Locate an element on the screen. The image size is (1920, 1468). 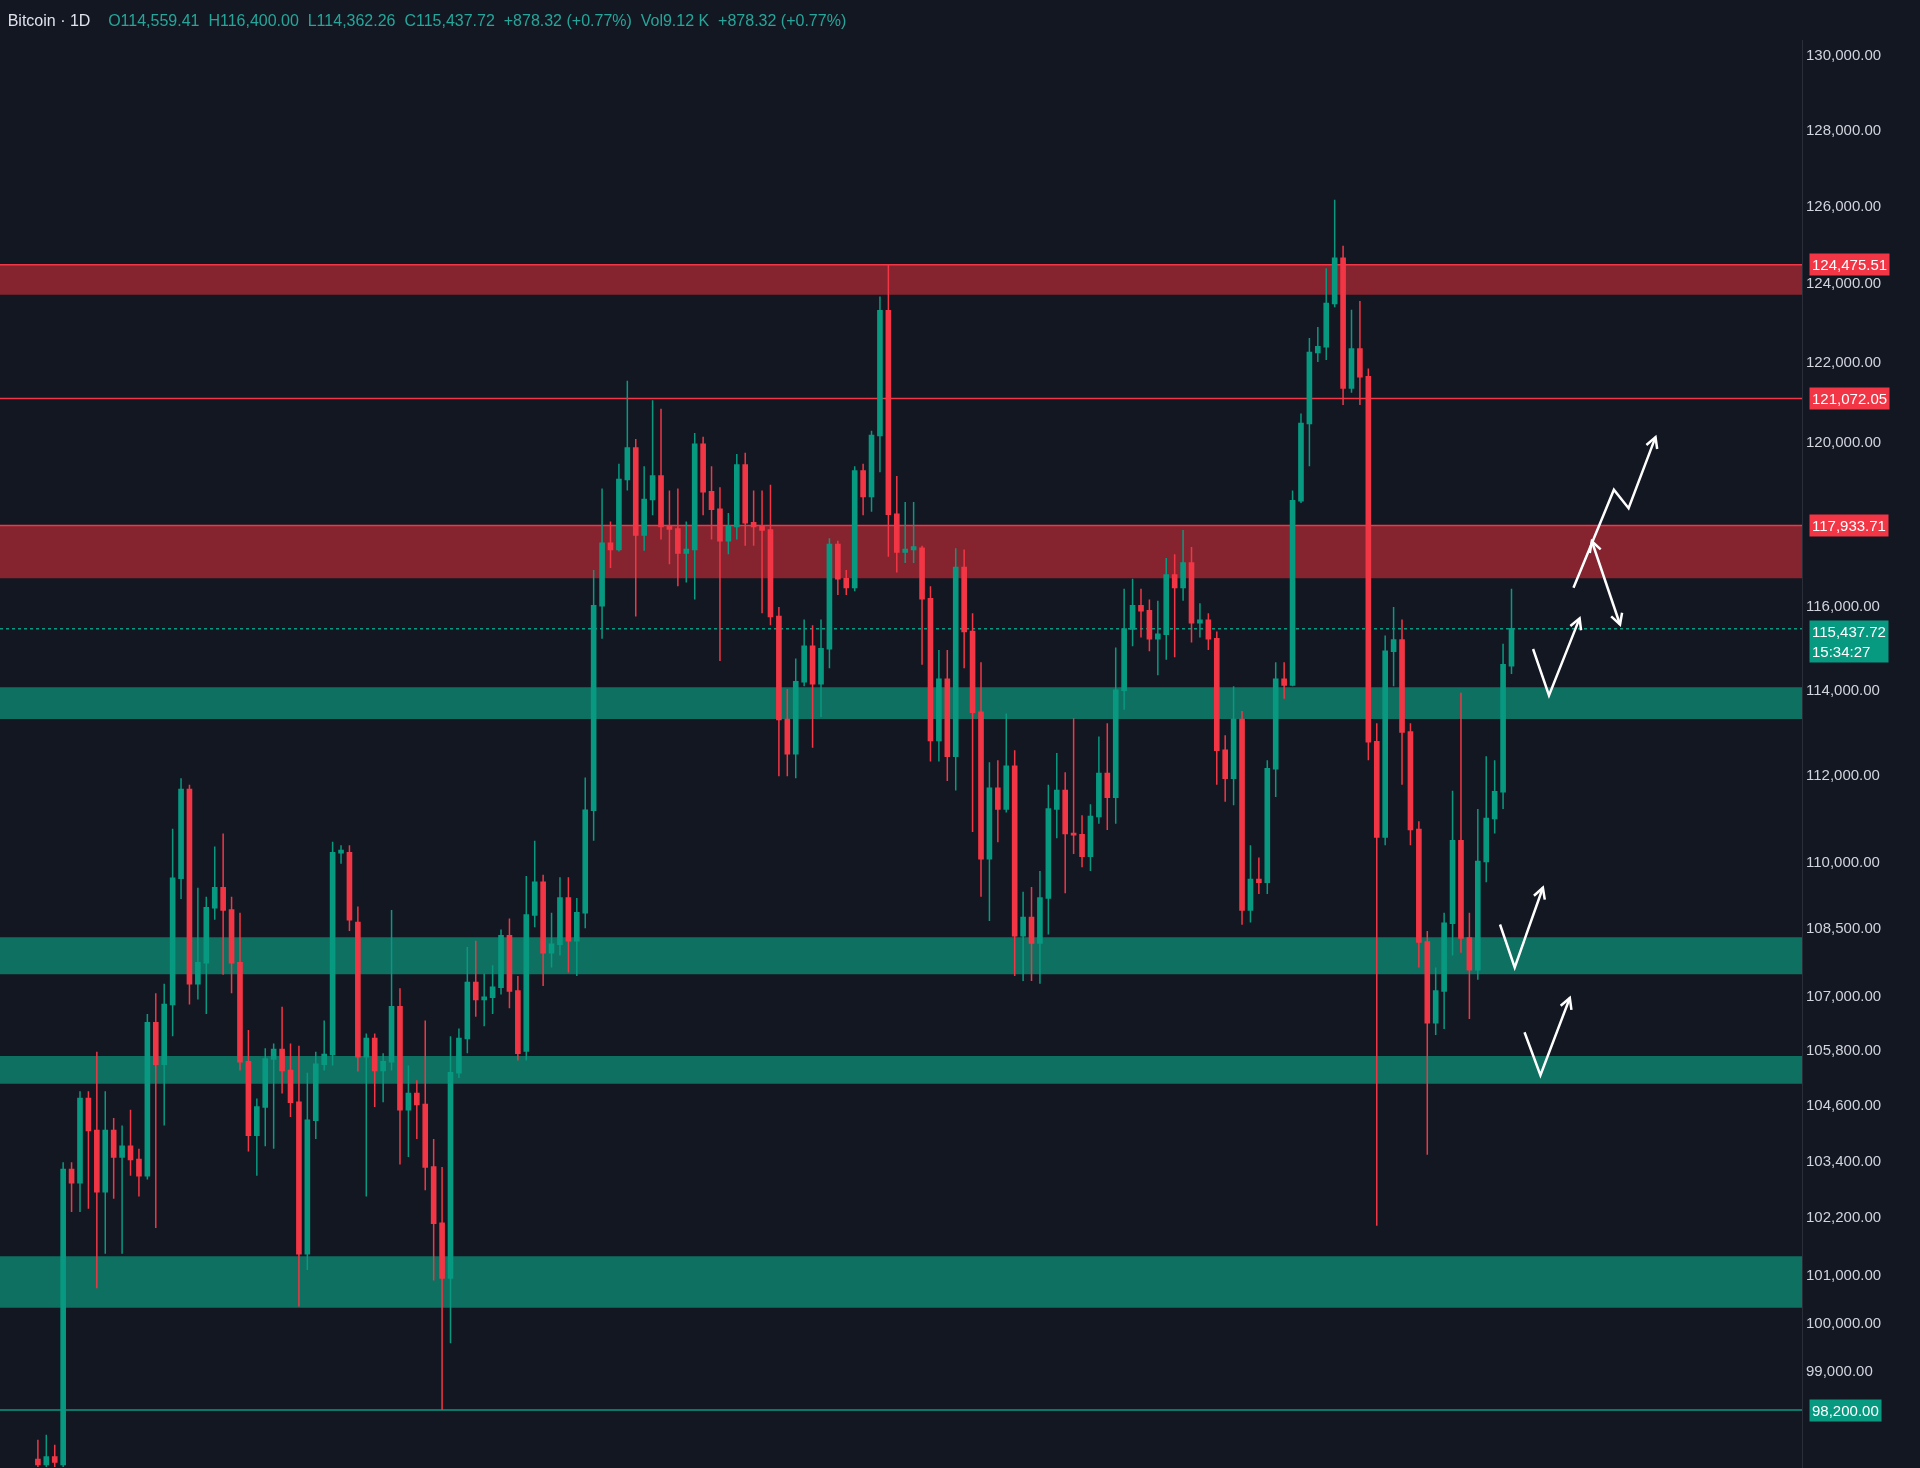
y-tick-label: 114,000.00 is located at coordinates (1843, 689).